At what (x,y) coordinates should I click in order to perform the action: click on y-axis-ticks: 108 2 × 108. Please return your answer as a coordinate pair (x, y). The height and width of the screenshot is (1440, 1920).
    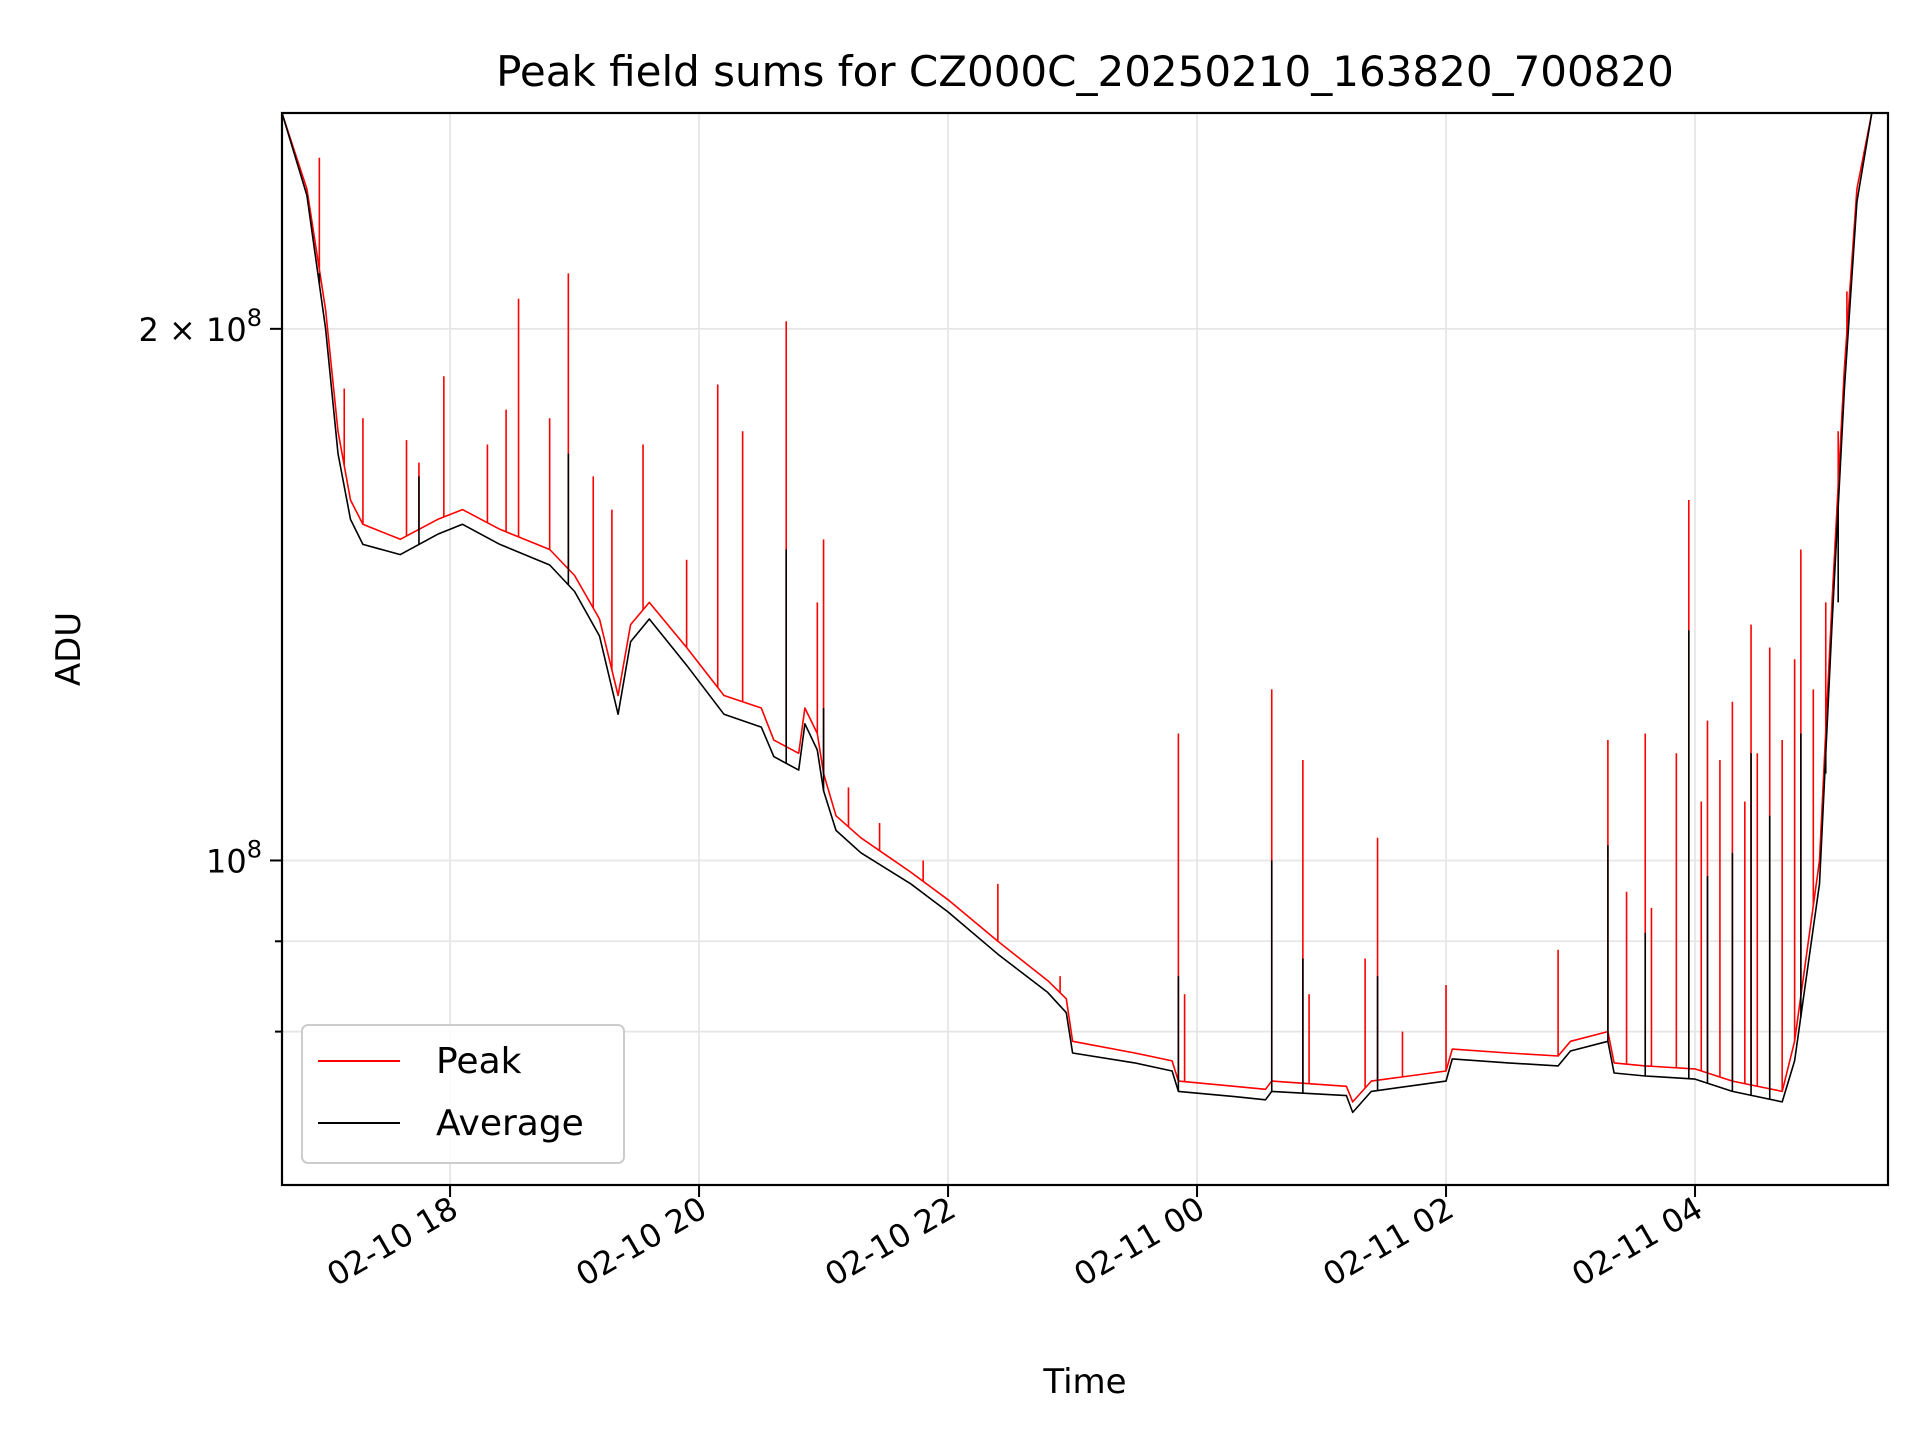
    Looking at the image, I should click on (210, 668).